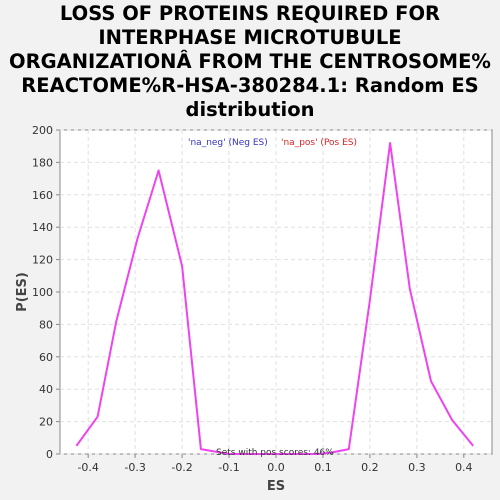 The image size is (500, 500). What do you see at coordinates (228, 143) in the screenshot?
I see `legend-entry-neg: 'na_neg' (Neg ES)` at bounding box center [228, 143].